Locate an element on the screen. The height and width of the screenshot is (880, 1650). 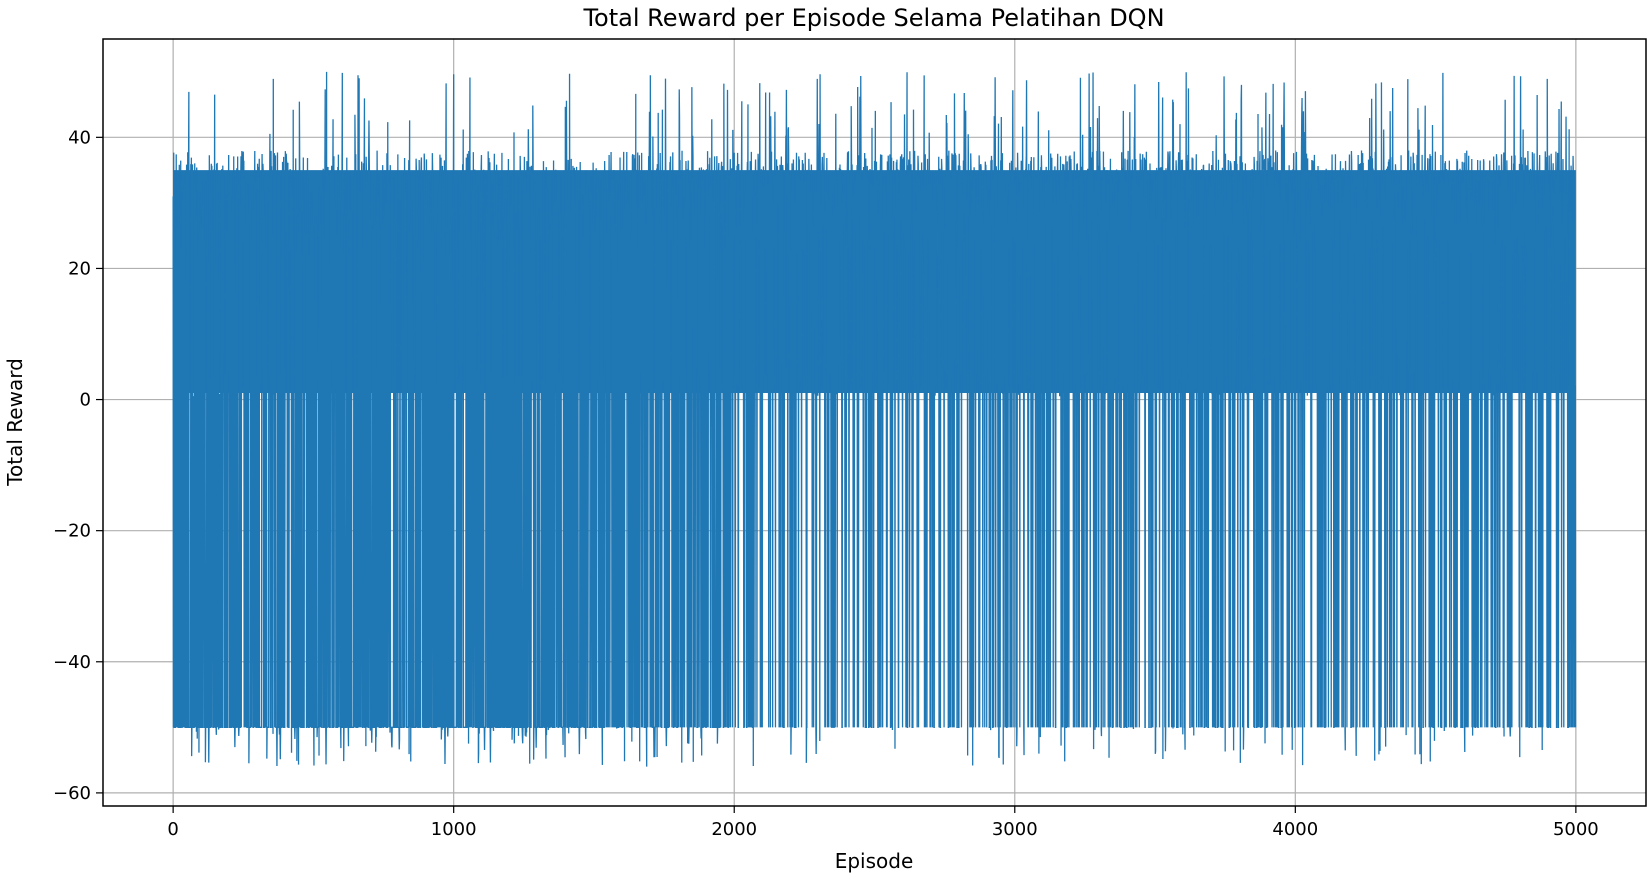
x-tick-label: 5000 is located at coordinates (1576, 829).